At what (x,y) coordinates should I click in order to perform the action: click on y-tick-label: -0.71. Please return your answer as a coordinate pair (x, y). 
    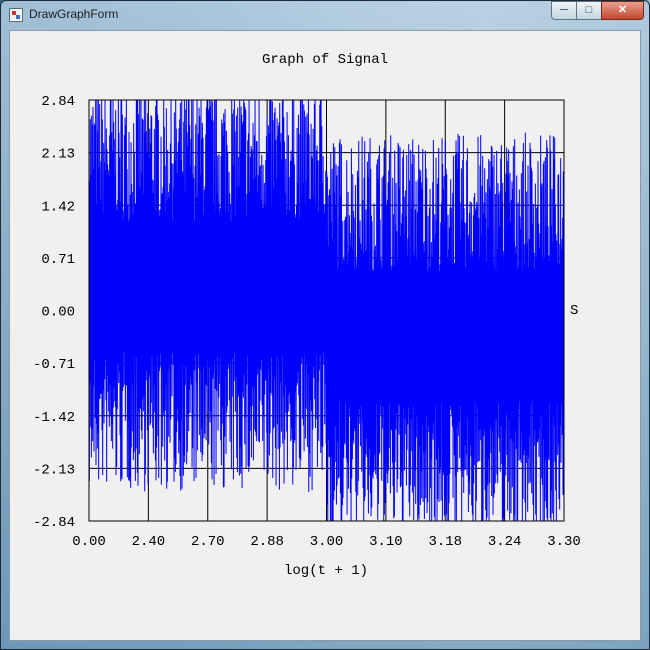
    Looking at the image, I should click on (54, 365).